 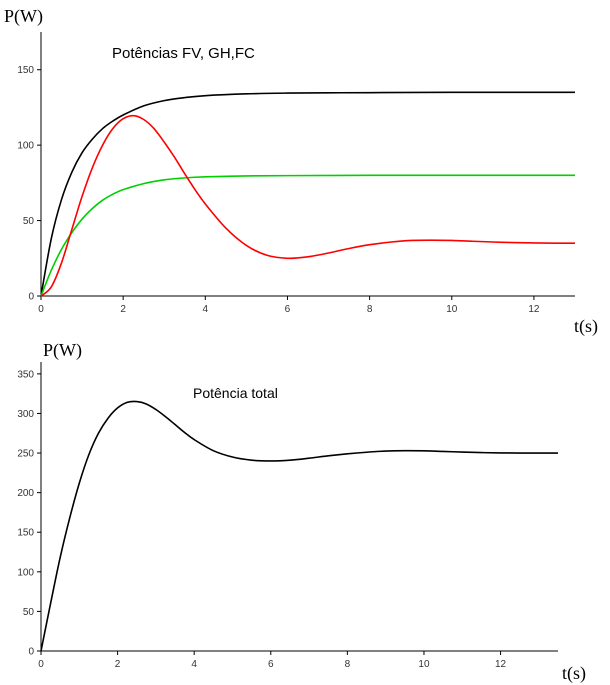 What do you see at coordinates (123, 309) in the screenshot?
I see `top-chart-x-tick-label: 2` at bounding box center [123, 309].